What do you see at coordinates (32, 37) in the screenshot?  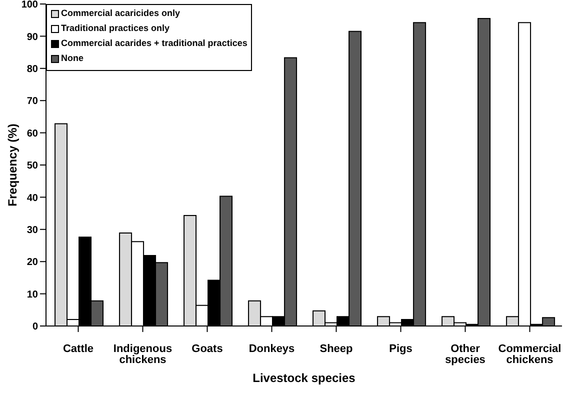 I see `y-tick-label: 90` at bounding box center [32, 37].